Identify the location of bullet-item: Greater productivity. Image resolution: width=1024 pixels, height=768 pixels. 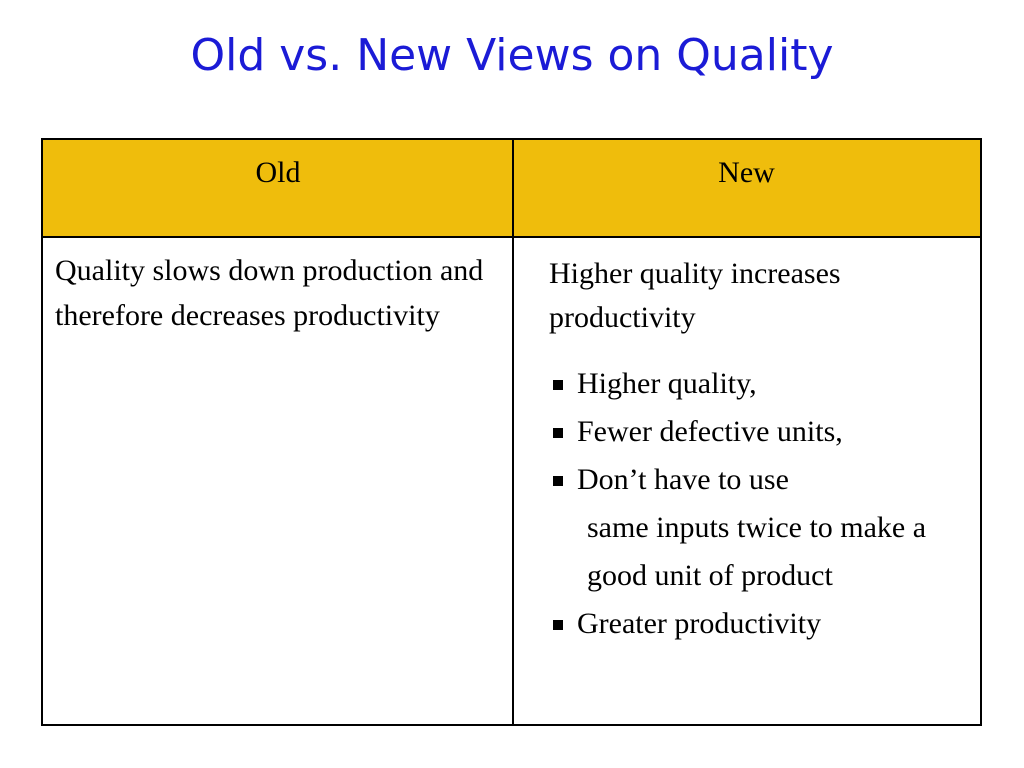
(761, 624).